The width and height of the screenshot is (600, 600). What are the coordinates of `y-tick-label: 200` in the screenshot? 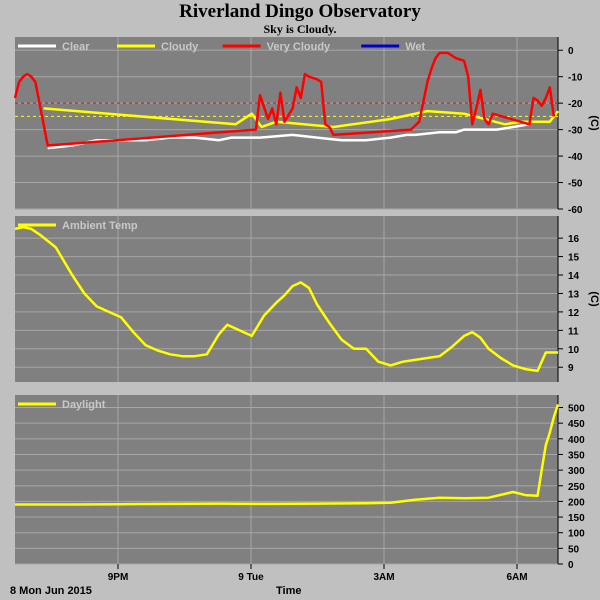 It's located at (576, 502).